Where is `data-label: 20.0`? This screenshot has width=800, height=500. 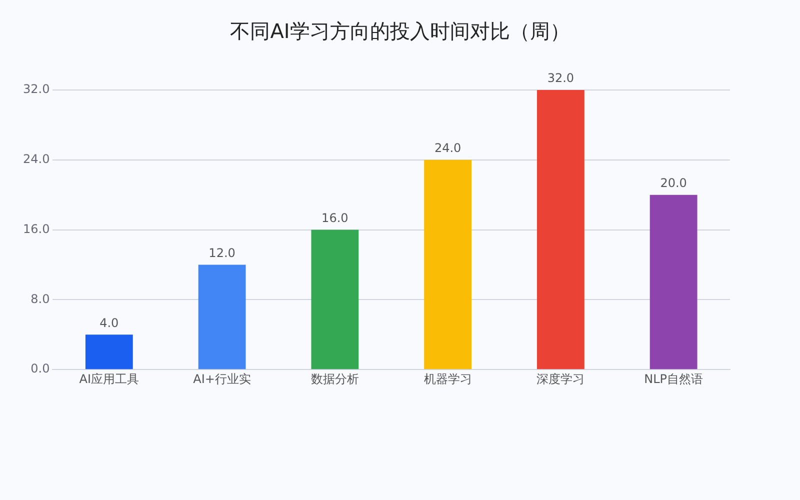
data-label: 20.0 is located at coordinates (673, 183).